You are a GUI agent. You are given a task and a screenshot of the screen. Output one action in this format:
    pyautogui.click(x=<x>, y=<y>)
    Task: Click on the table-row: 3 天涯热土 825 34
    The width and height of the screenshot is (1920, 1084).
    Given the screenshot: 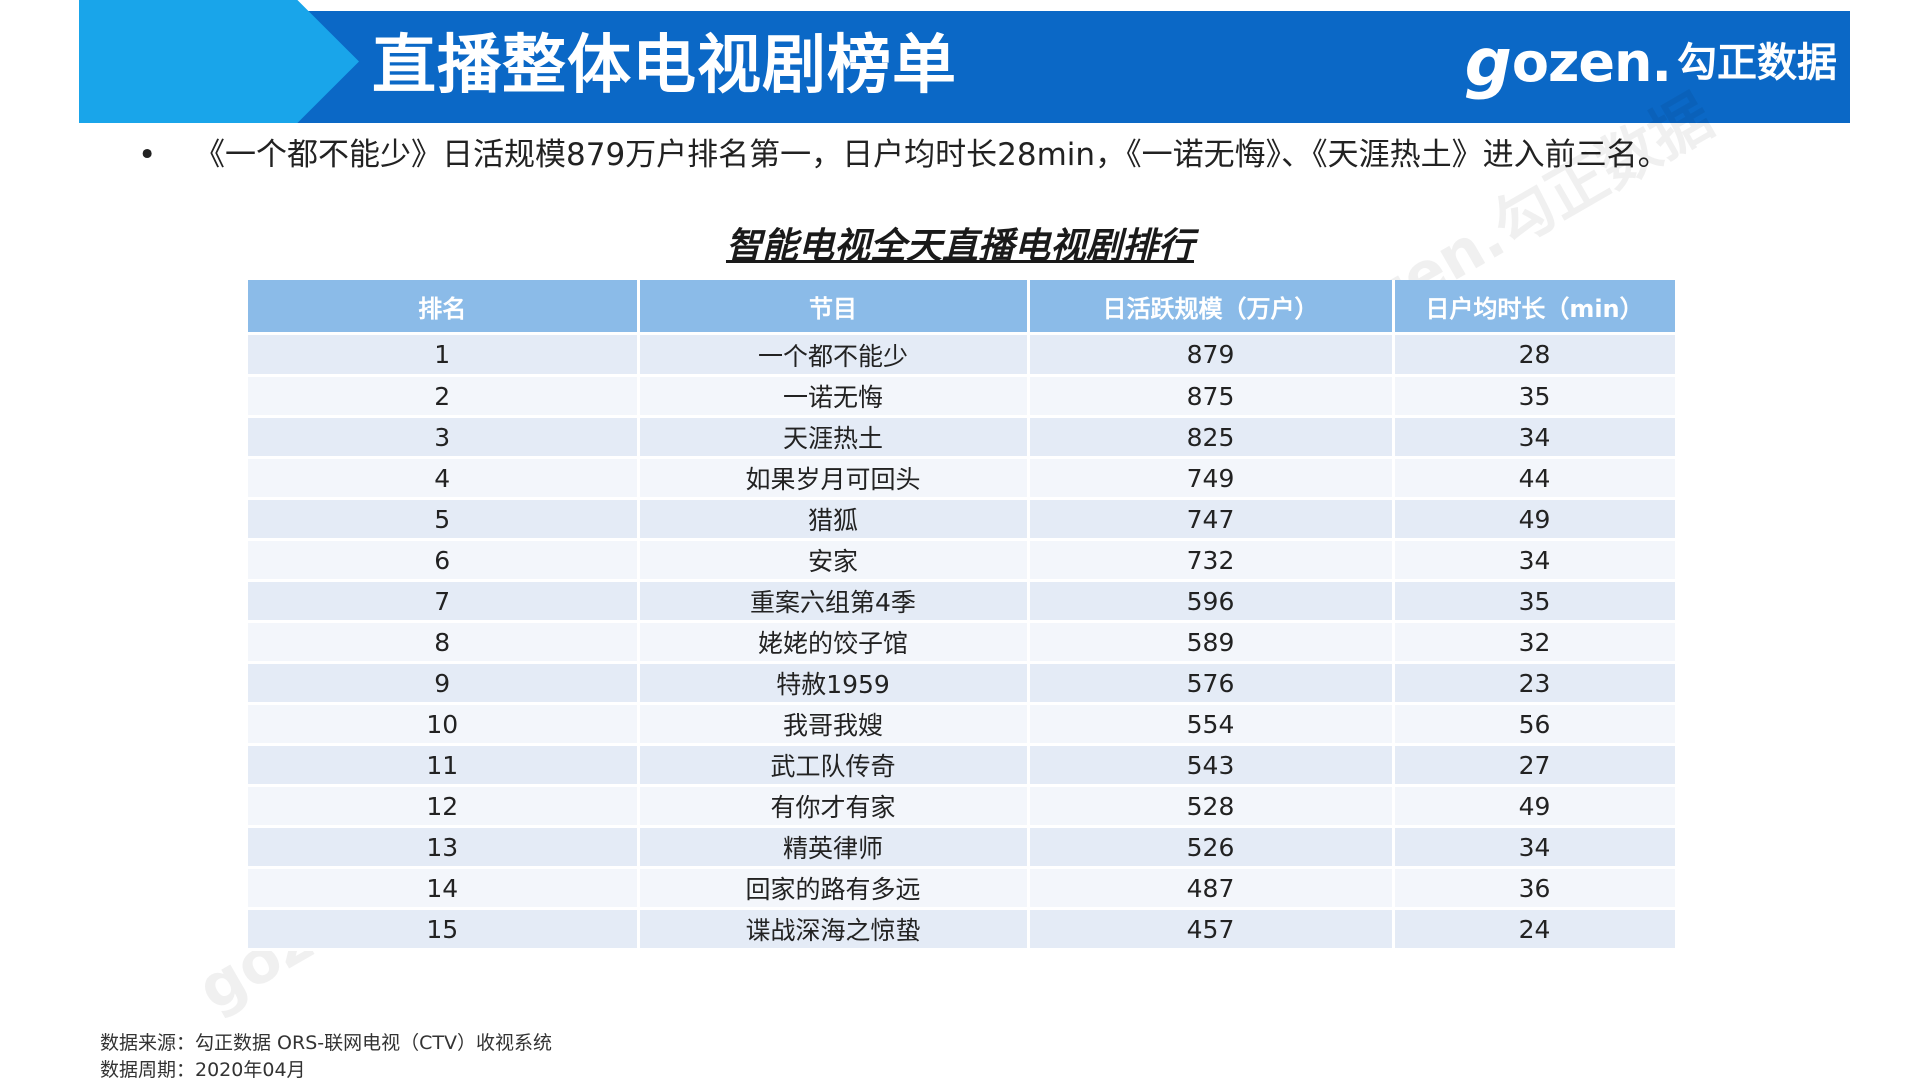 What is the action you would take?
    pyautogui.click(x=963, y=437)
    